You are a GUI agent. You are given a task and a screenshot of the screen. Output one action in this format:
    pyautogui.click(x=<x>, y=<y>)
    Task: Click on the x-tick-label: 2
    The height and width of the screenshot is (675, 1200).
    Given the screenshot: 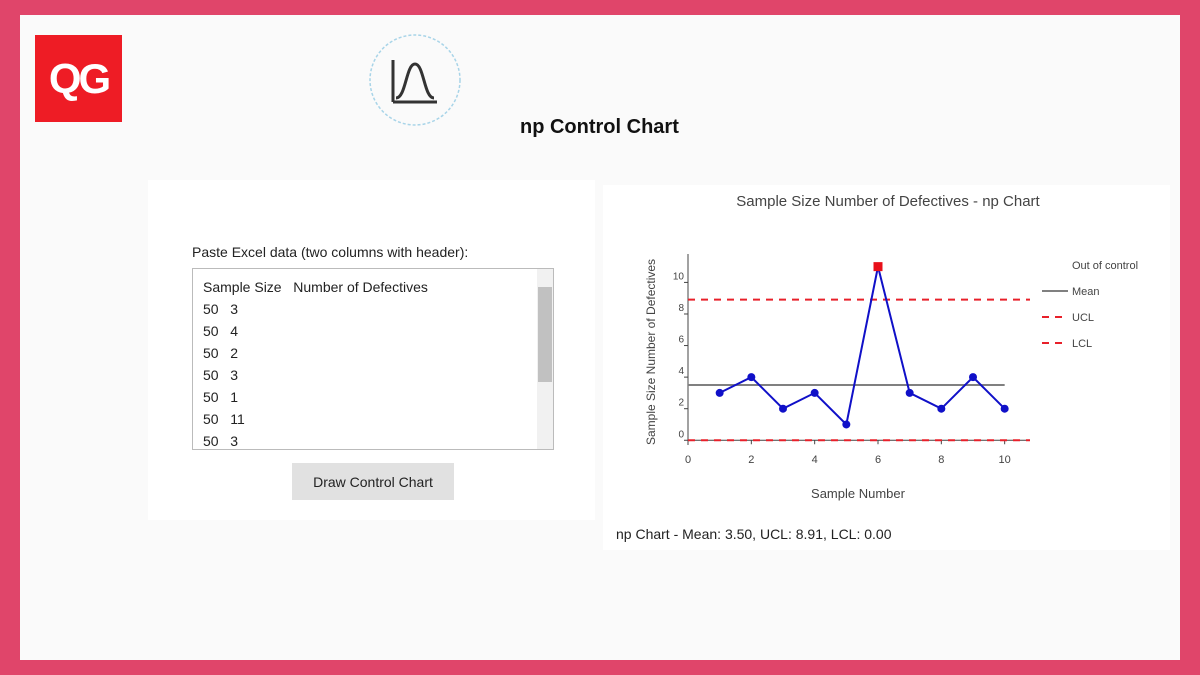 What is the action you would take?
    pyautogui.click(x=751, y=460)
    